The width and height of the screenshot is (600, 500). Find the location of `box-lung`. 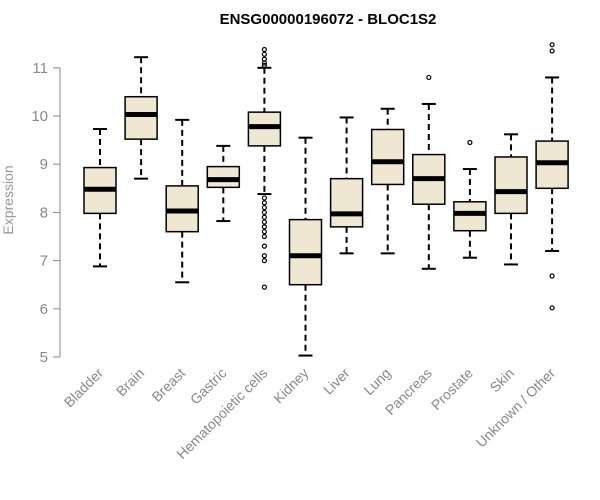

box-lung is located at coordinates (387, 181).